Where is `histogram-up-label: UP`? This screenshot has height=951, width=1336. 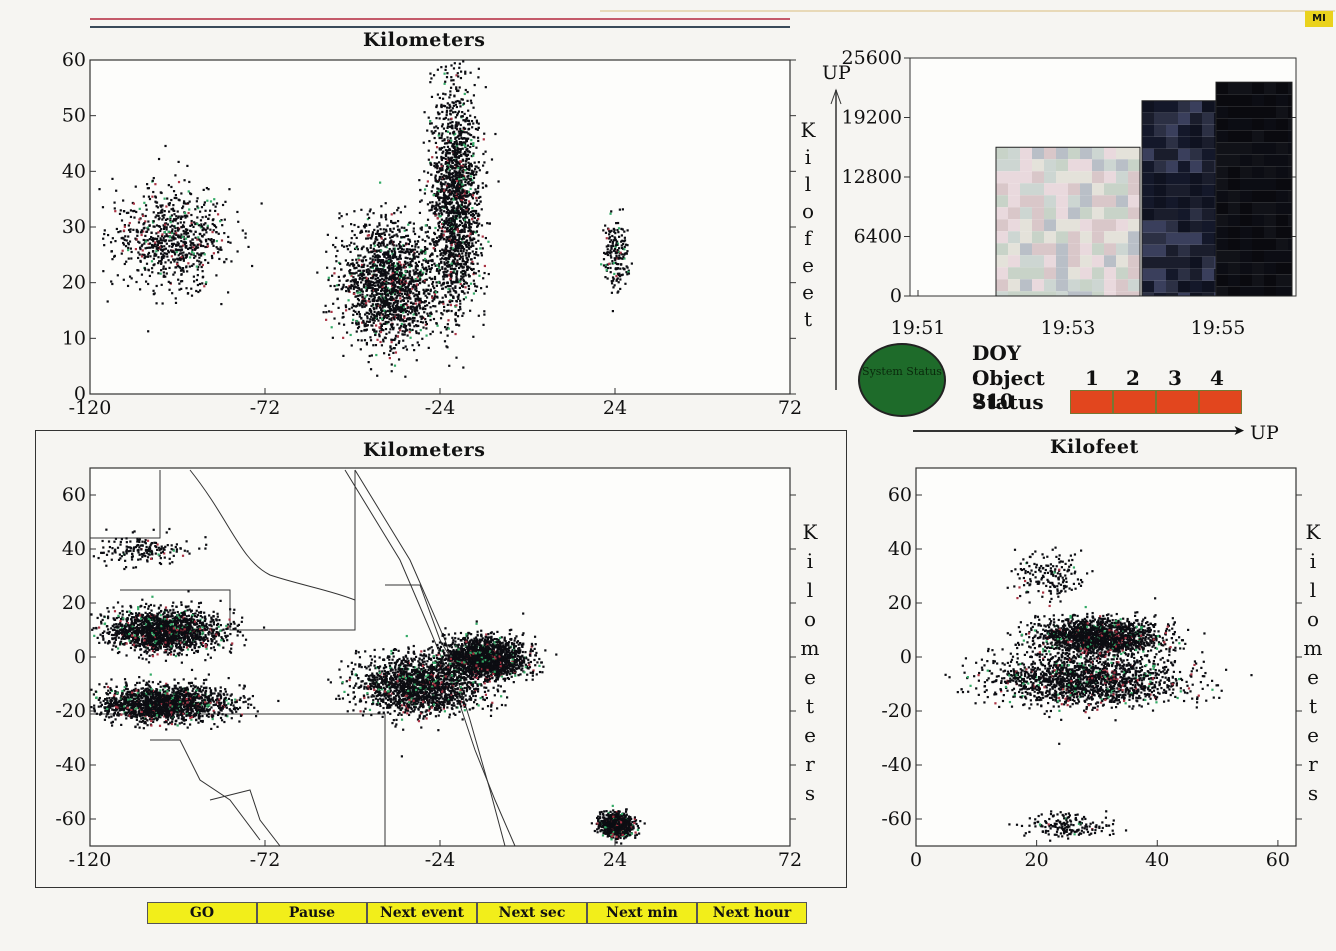
histogram-up-label: UP is located at coordinates (836, 73).